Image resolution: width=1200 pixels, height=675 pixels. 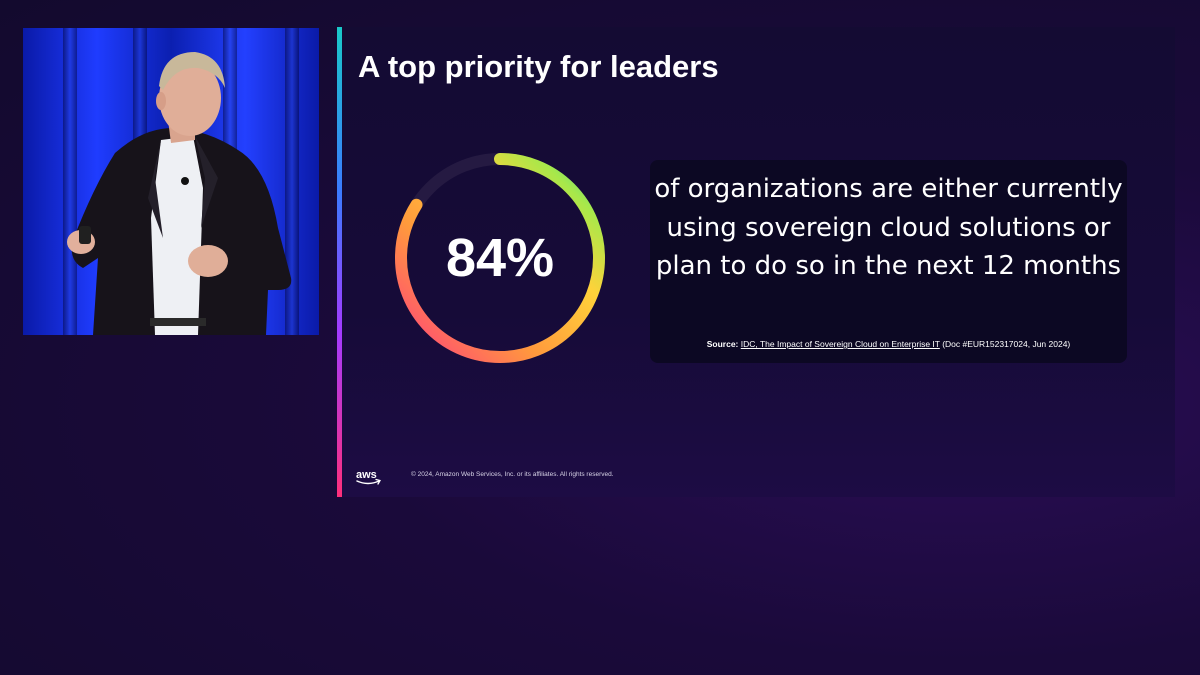 I want to click on speaker-figure, so click(x=179, y=193).